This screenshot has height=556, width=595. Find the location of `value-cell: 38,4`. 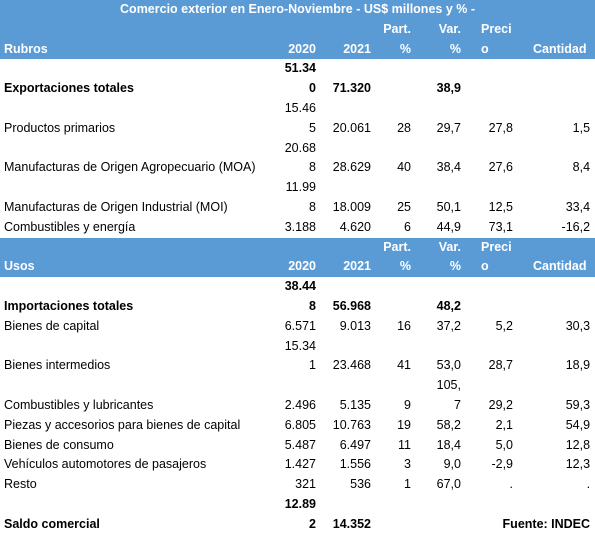

value-cell: 38,4 is located at coordinates (448, 167).